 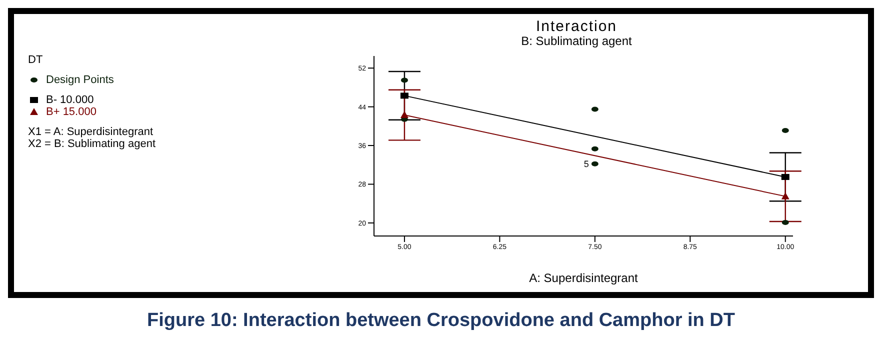 I want to click on chart-title: Interaction, so click(x=576, y=26).